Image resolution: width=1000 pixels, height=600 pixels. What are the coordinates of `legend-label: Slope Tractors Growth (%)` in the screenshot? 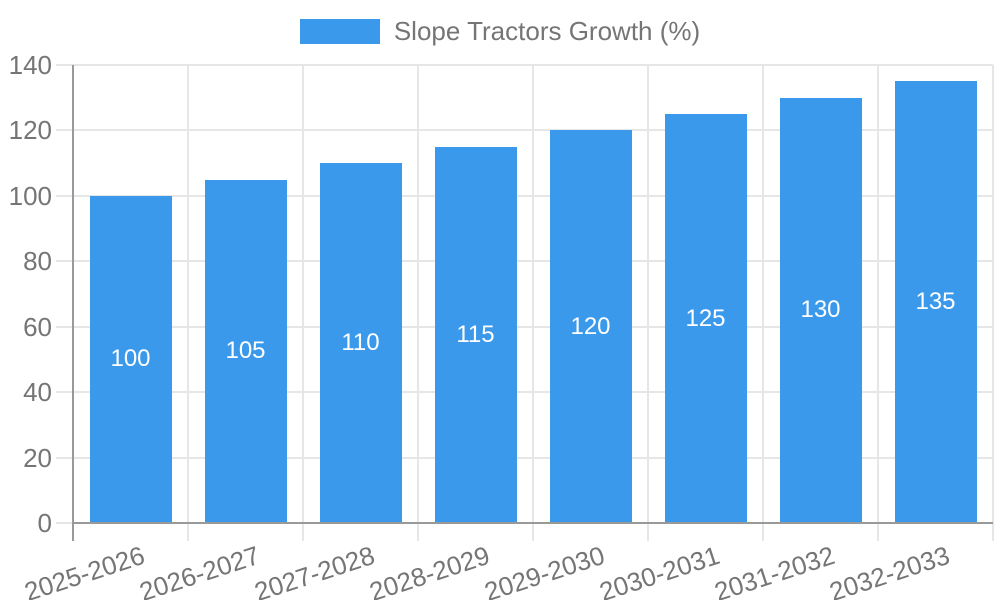 It's located at (547, 30).